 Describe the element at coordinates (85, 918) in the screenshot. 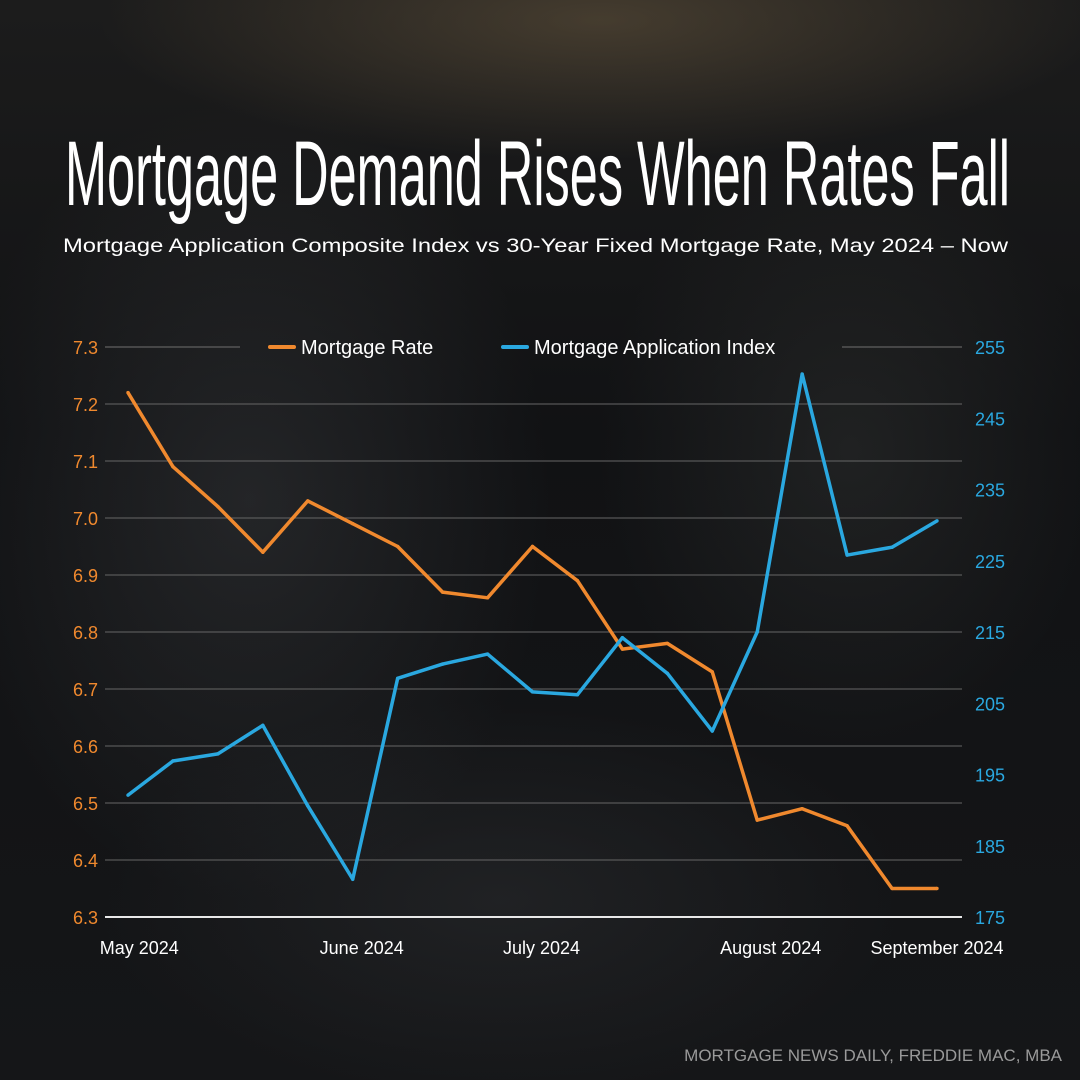

I see `left-tick-label: 6.3` at that location.